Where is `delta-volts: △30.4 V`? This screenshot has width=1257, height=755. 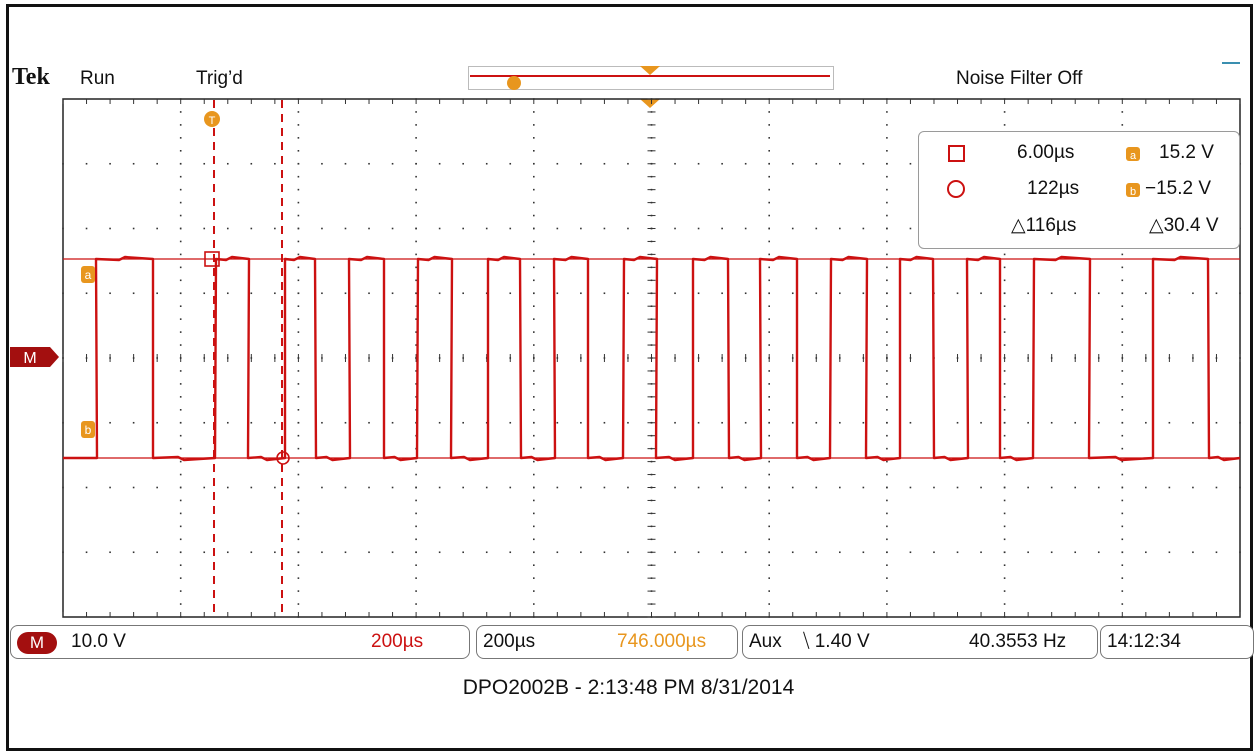 delta-volts: △30.4 V is located at coordinates (1184, 225).